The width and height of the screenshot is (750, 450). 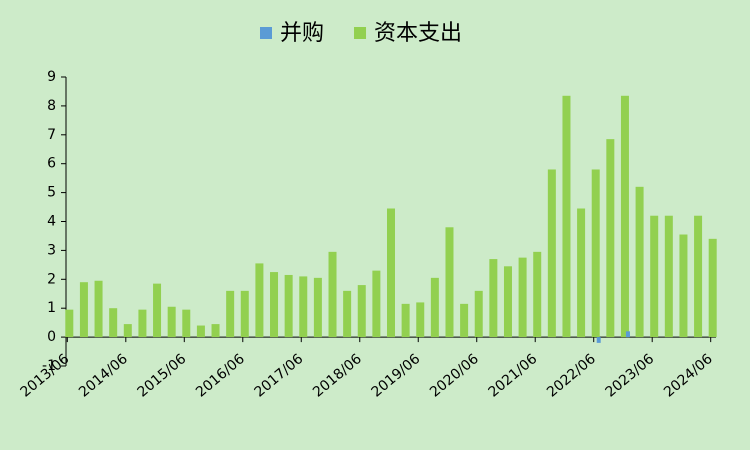 What do you see at coordinates (513, 376) in the screenshot?
I see `x-tick-label: 2021/06` at bounding box center [513, 376].